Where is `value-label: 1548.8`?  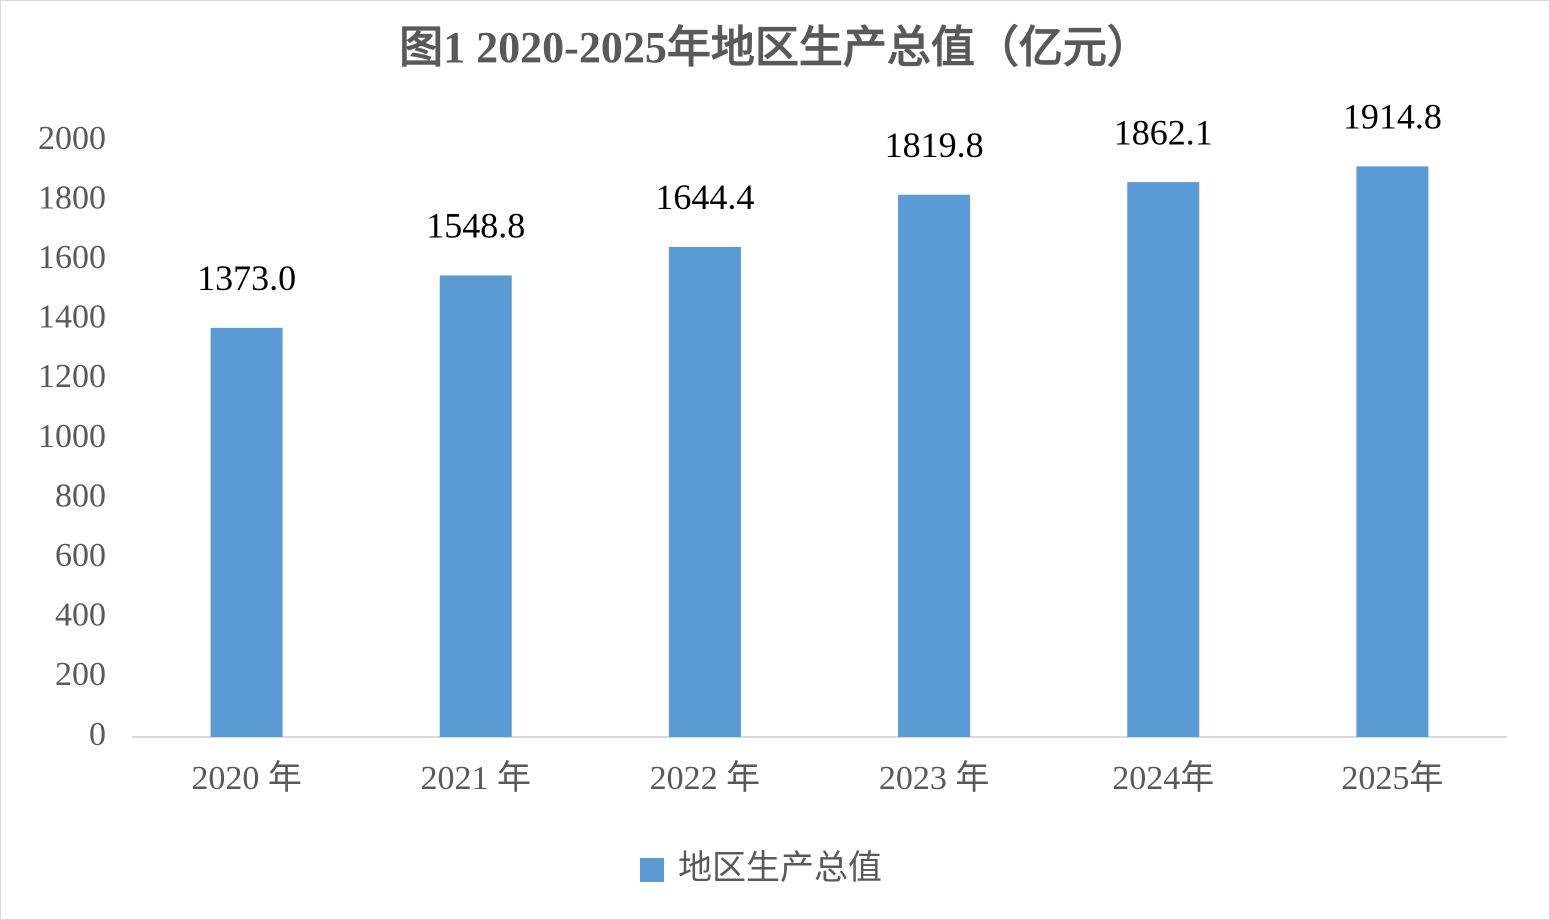
value-label: 1548.8 is located at coordinates (475, 226).